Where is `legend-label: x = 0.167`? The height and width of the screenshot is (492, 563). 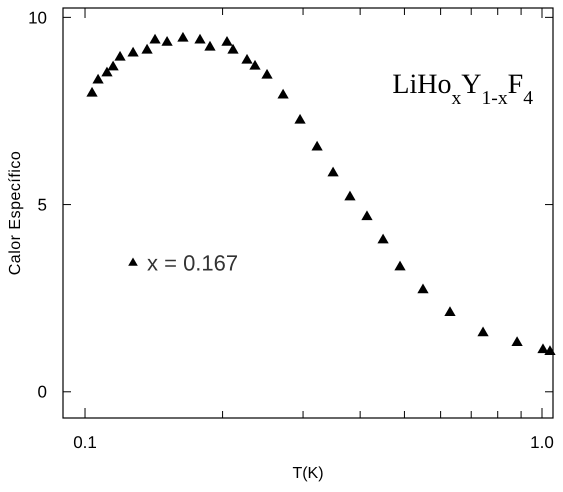 legend-label: x = 0.167 is located at coordinates (192, 263).